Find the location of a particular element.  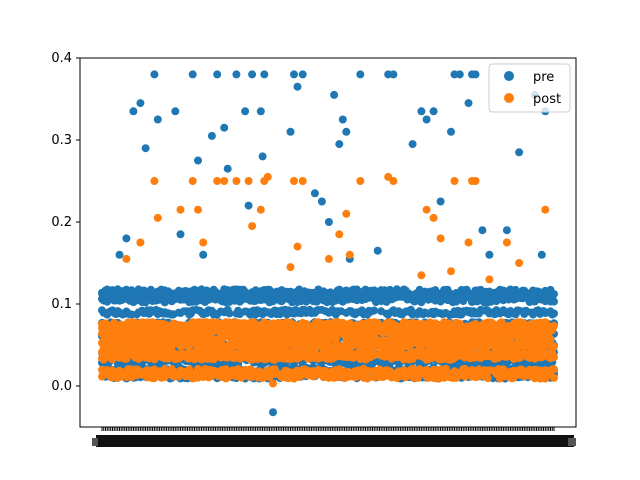

x-tick-labels-overlap is located at coordinates (335, 441).